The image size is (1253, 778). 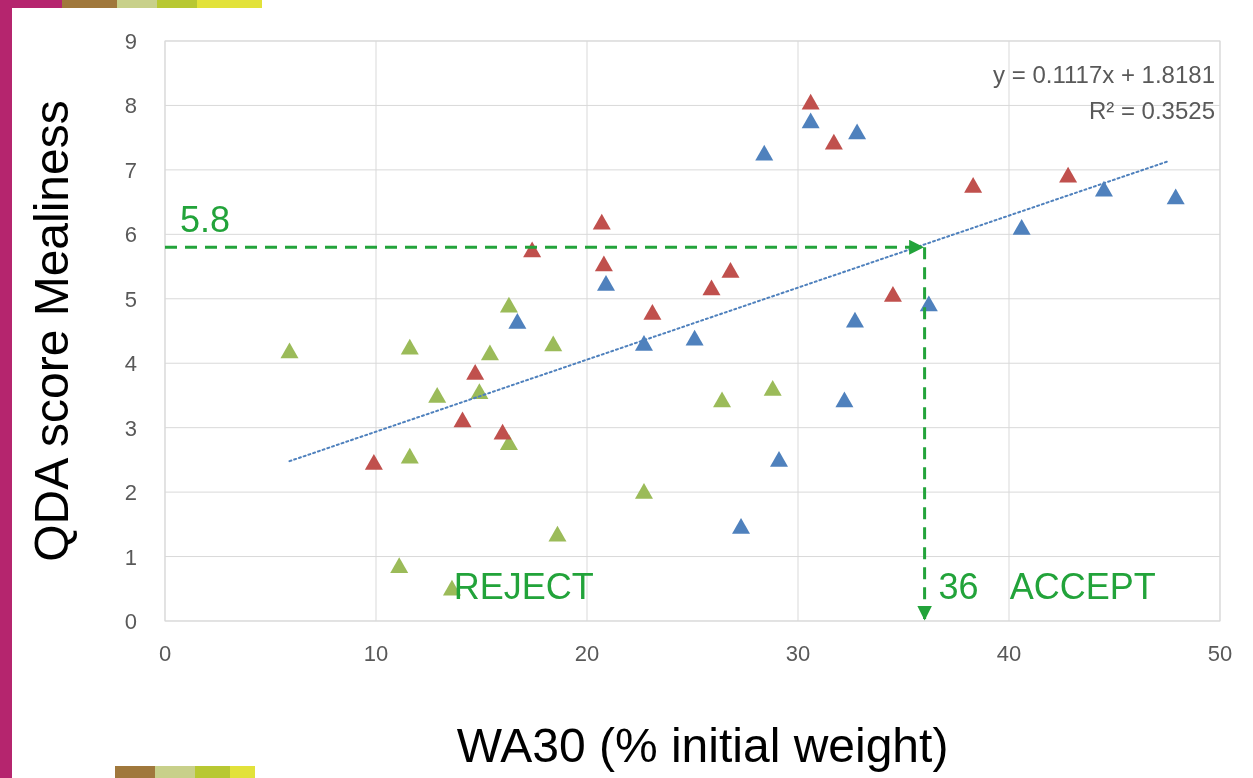 I want to click on y-tick-label: 5, so click(x=130, y=299).